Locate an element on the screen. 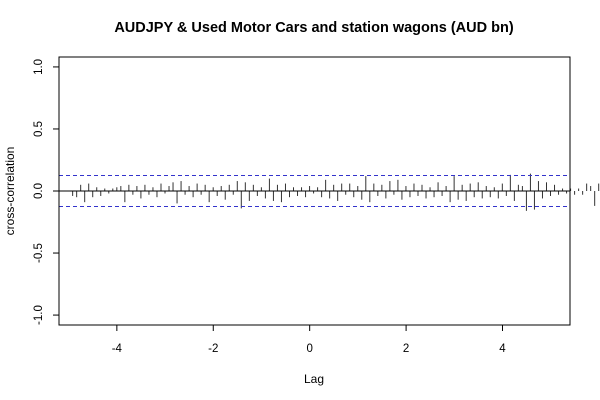 This screenshot has height=400, width=600. x-tick-label: 2 is located at coordinates (406, 349).